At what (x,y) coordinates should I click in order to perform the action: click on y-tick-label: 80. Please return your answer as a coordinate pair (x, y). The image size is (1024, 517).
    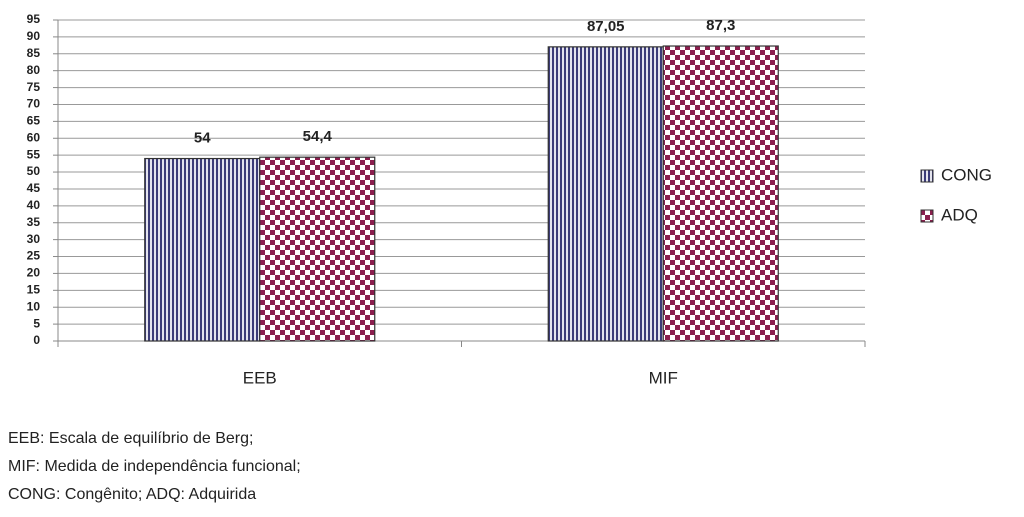
    Looking at the image, I should click on (34, 70).